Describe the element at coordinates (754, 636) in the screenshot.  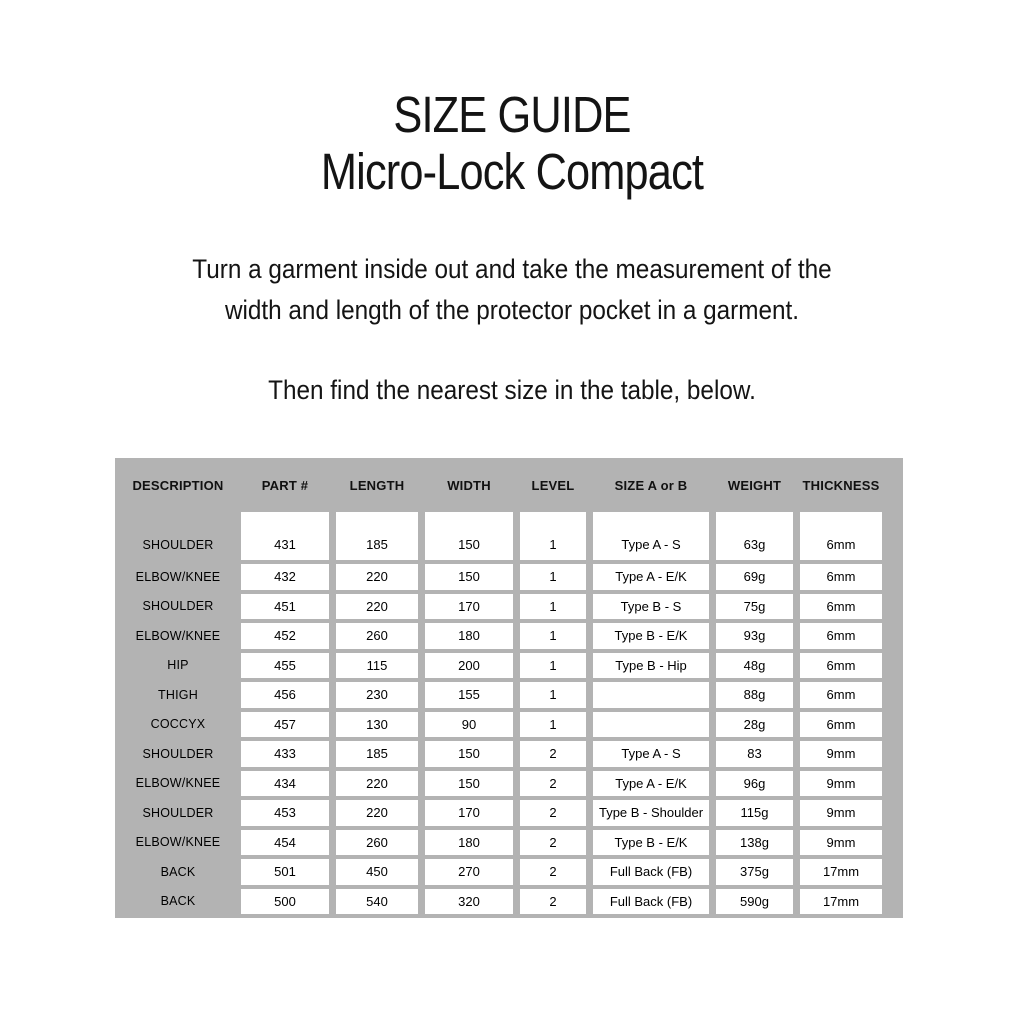
I see `table-cell: 93g` at that location.